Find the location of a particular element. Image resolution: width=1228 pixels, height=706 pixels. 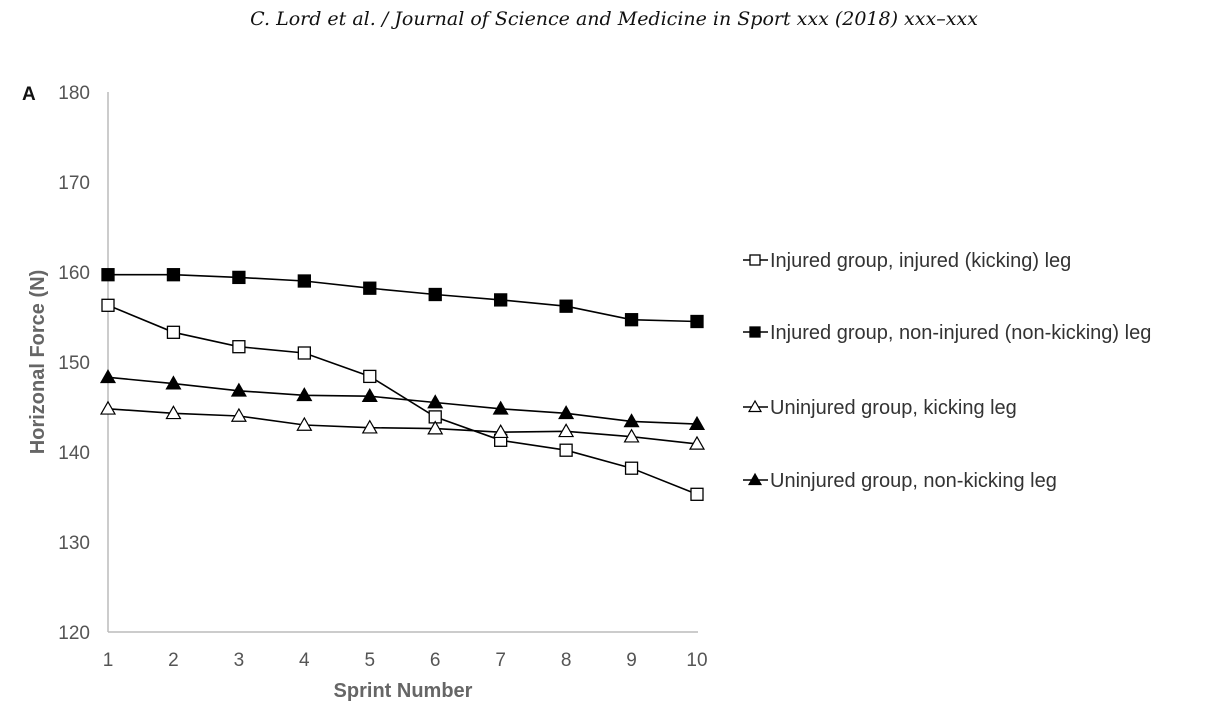

y-tick-label: 170 is located at coordinates (74, 183).